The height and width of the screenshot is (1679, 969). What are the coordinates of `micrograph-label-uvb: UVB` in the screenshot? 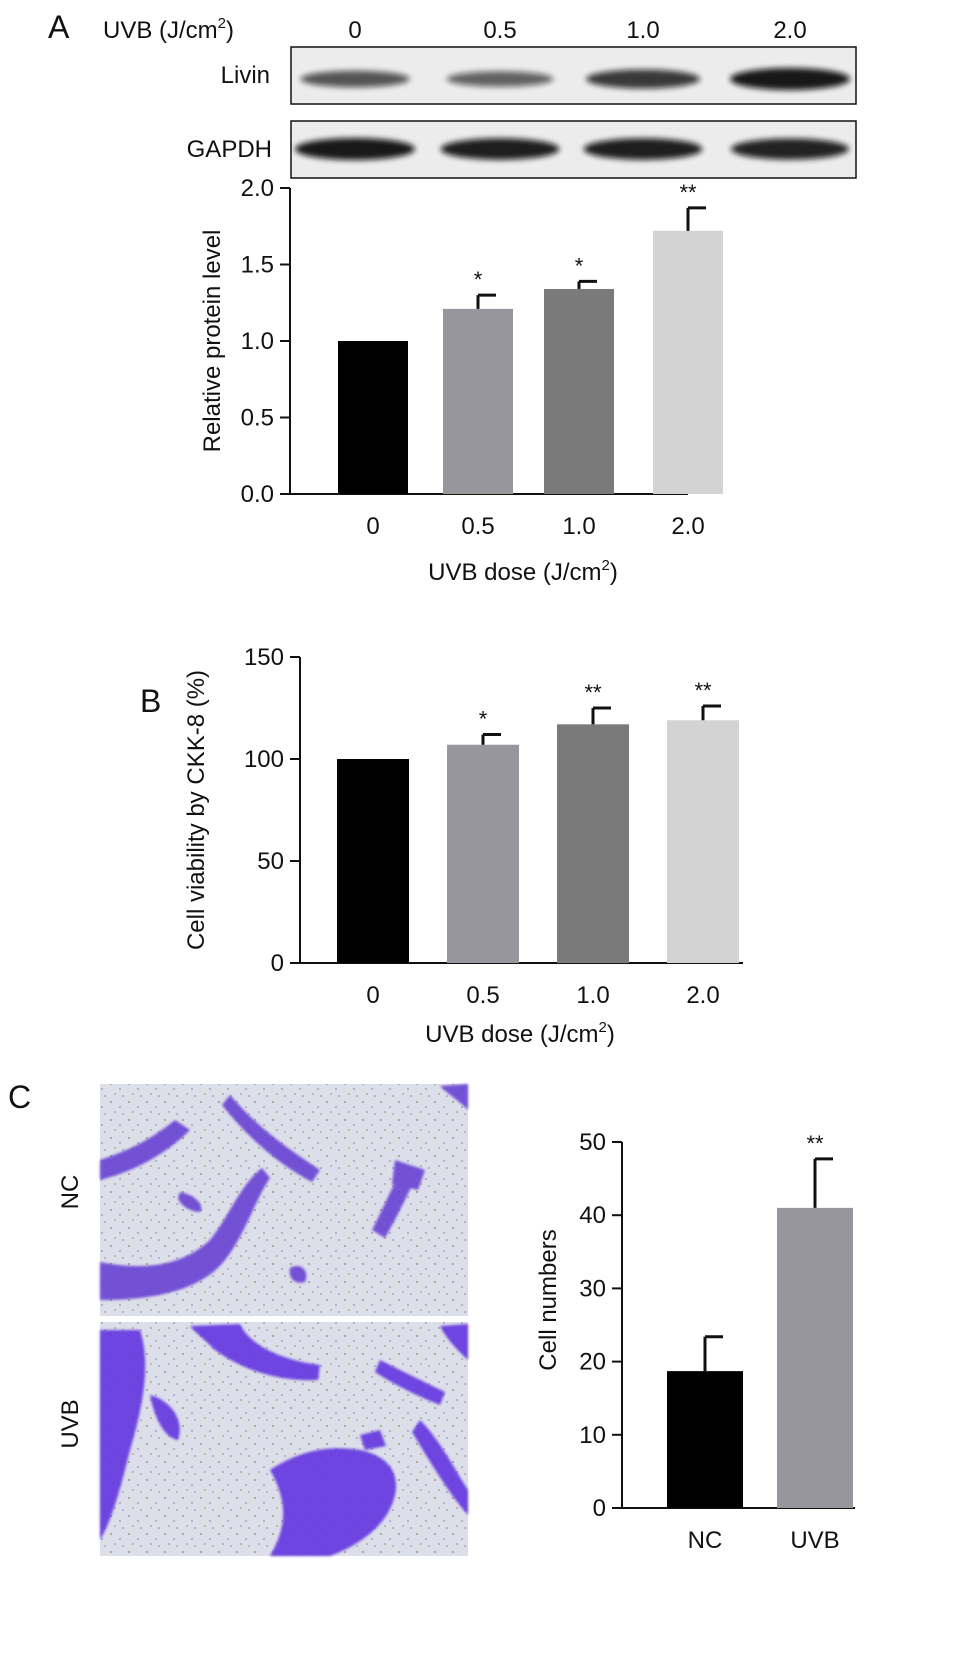 It's located at (70, 1423).